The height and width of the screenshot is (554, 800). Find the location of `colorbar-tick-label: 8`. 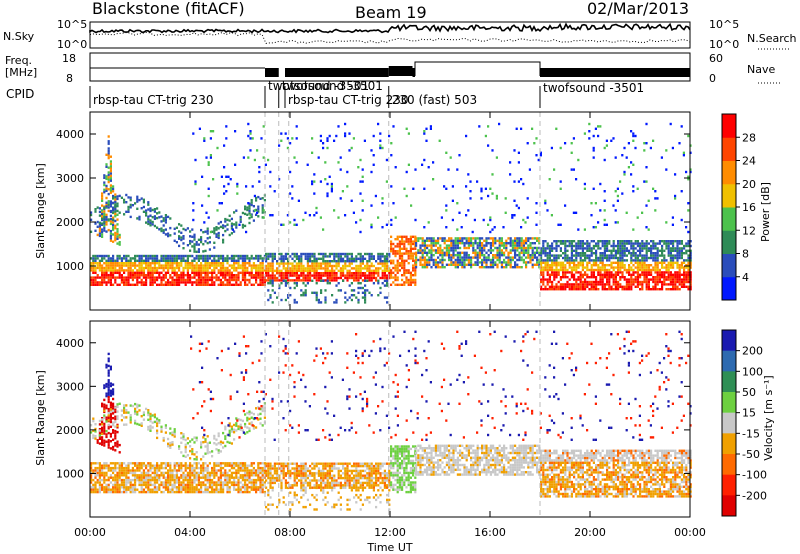

colorbar-tick-label: 8 is located at coordinates (745, 254).